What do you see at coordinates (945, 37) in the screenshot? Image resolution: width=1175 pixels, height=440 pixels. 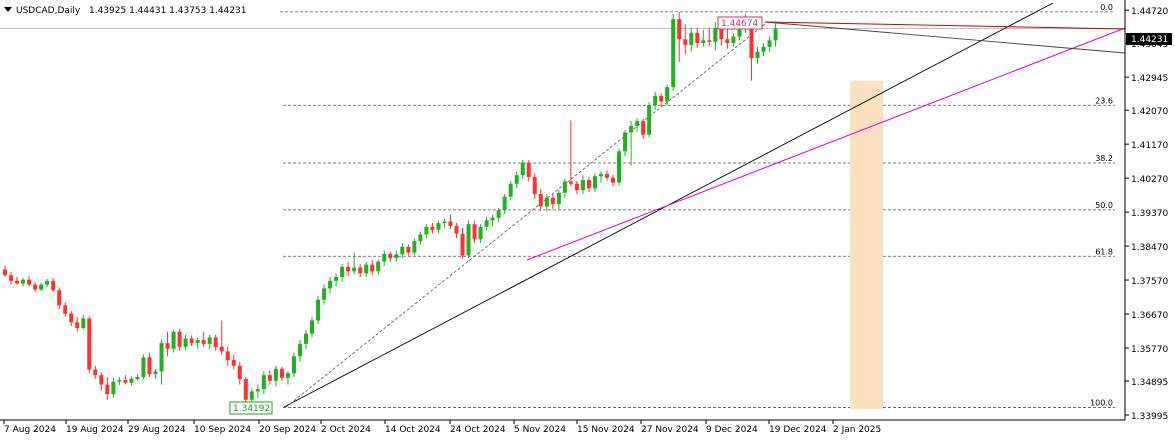 I see `resistance-line` at bounding box center [945, 37].